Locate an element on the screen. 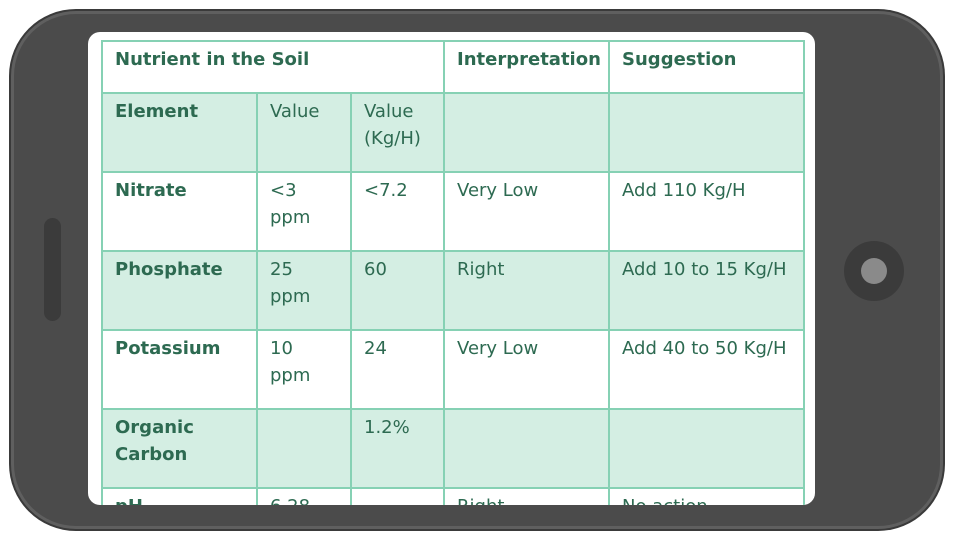 The width and height of the screenshot is (955, 541). table-row: Organic Carbon 1.2% is located at coordinates (453, 448).